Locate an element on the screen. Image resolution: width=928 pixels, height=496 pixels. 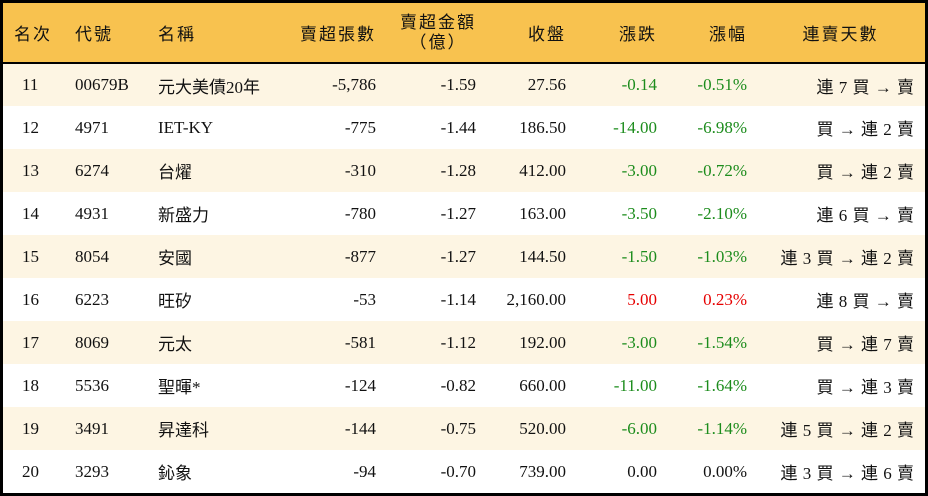
code-cell: 6223 is located at coordinates (92, 299).